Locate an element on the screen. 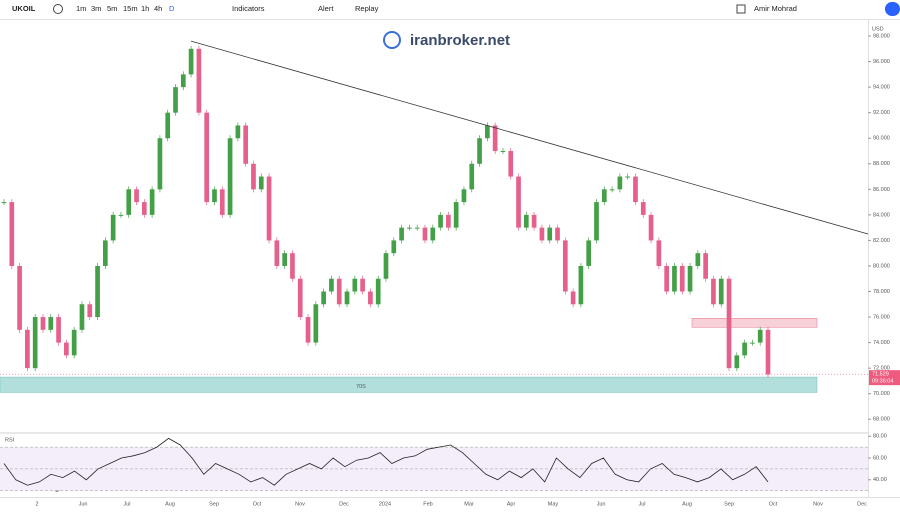 The image size is (900, 515). interval: 1m is located at coordinates (81, 8).